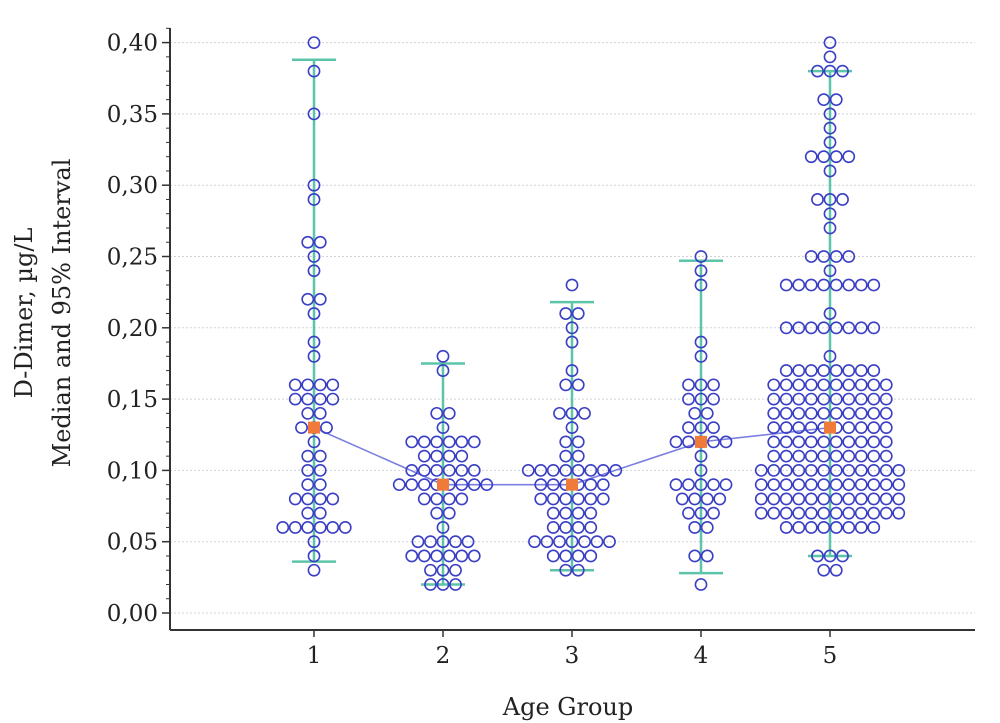  Describe the element at coordinates (830, 656) in the screenshot. I see `x-tick-label: 5` at that location.